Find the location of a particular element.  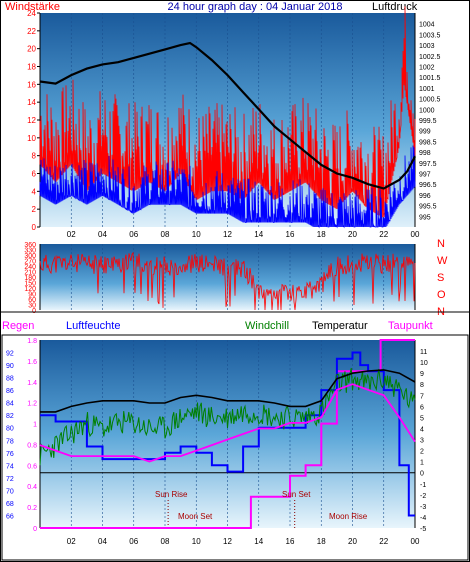

pressure-tick-label: 995 is located at coordinates (425, 217).